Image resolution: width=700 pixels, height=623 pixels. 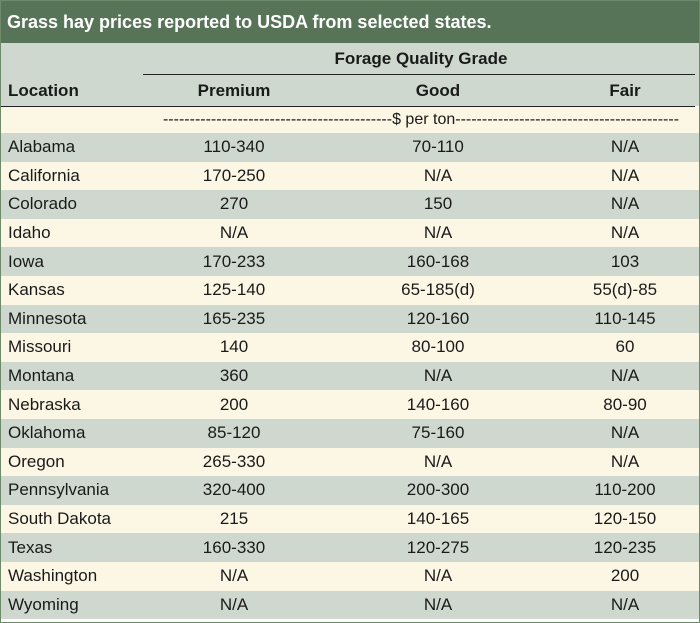 What do you see at coordinates (438, 204) in the screenshot?
I see `cell-good: 150` at bounding box center [438, 204].